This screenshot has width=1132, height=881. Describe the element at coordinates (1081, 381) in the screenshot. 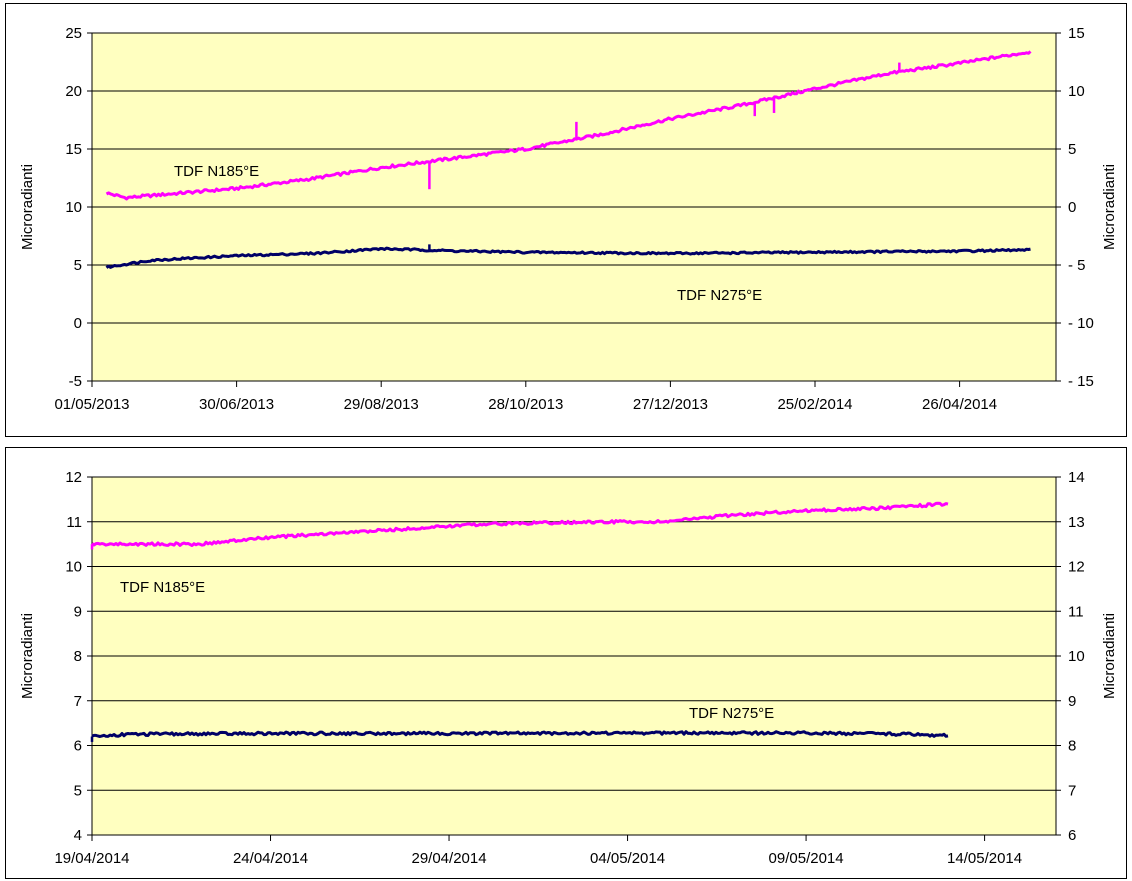

I see `y-tick-label-right: - 15` at that location.